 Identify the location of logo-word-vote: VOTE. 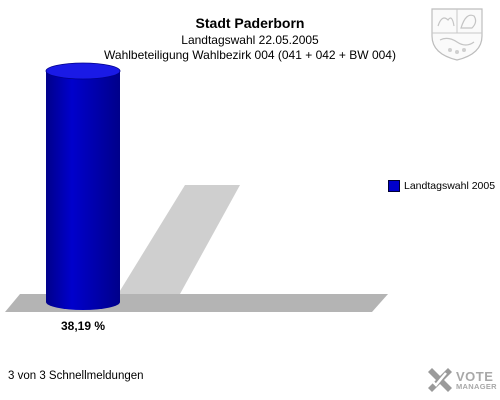
(475, 376).